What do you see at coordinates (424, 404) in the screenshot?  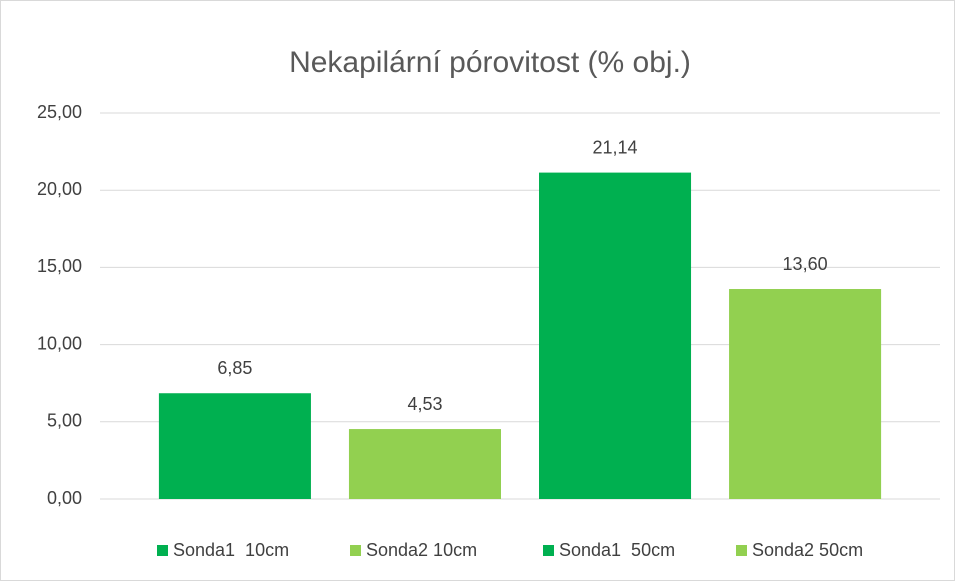 I see `data-label: 4,53` at bounding box center [424, 404].